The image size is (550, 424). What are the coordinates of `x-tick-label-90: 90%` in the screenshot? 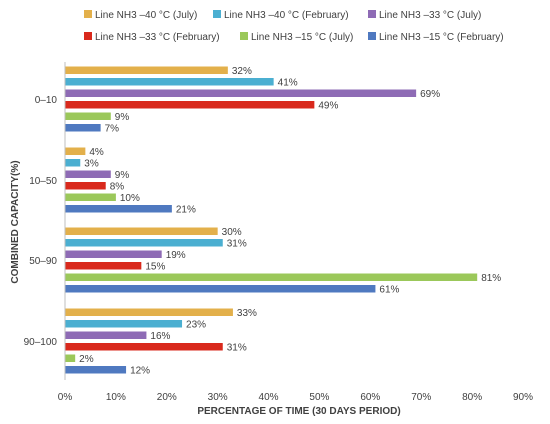 It's located at (523, 397).